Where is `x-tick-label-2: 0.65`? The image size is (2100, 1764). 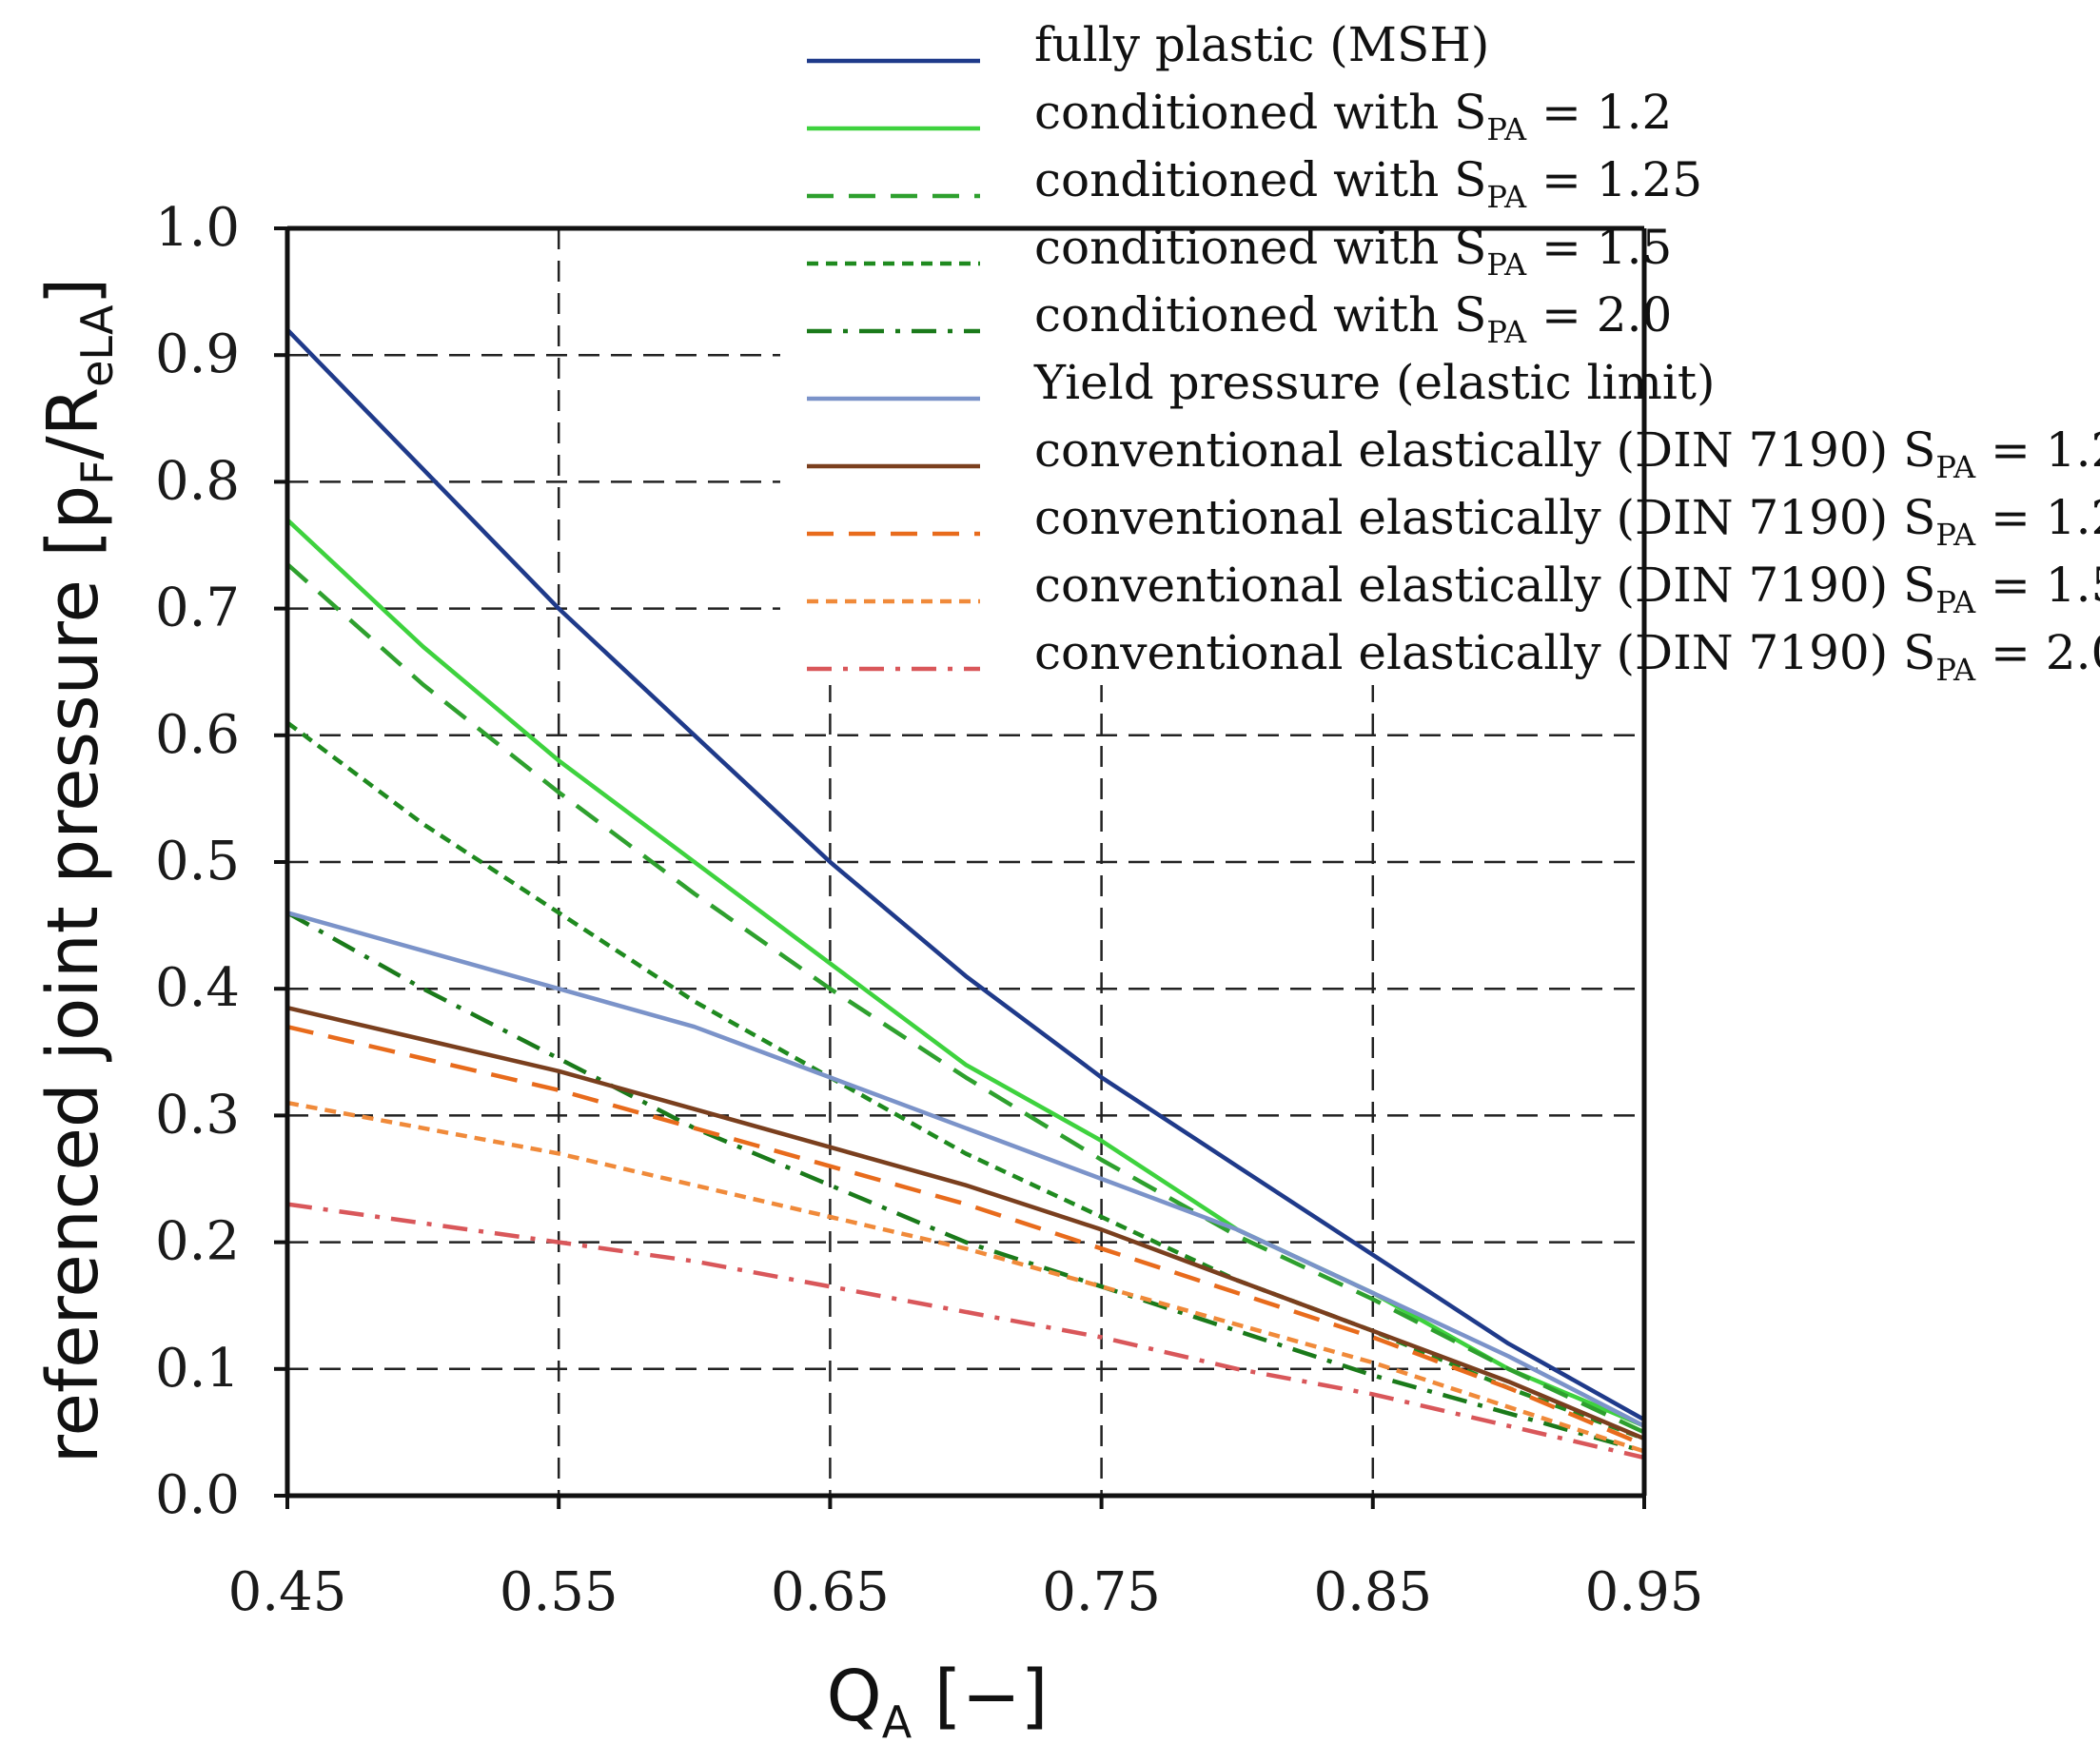 x-tick-label-2: 0.65 is located at coordinates (830, 1592).